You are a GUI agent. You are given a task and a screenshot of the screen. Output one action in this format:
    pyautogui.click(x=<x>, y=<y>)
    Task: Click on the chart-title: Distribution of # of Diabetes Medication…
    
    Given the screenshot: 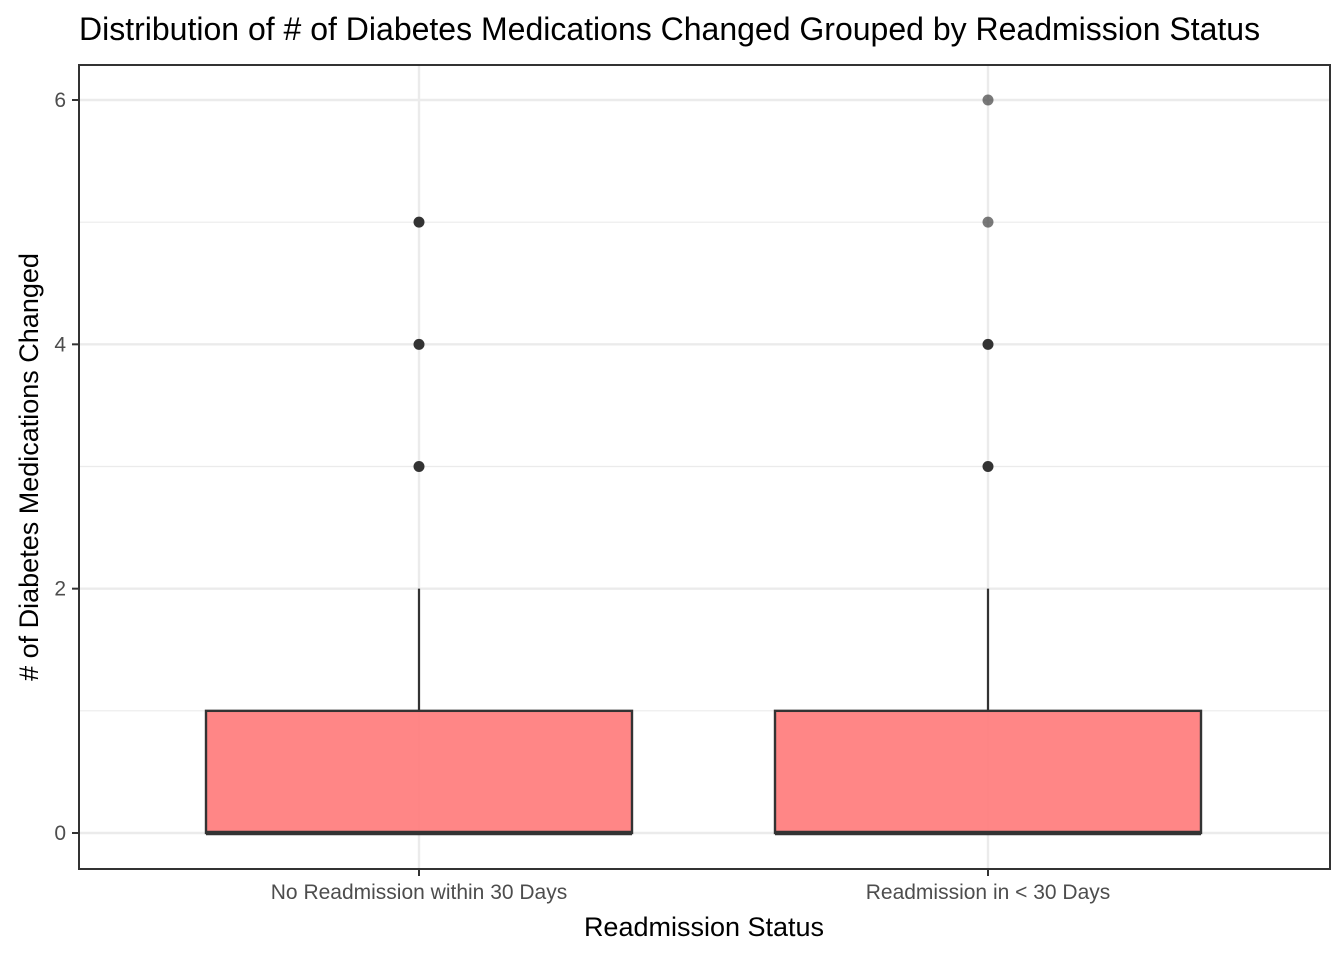 What is the action you would take?
    pyautogui.click(x=669, y=29)
    